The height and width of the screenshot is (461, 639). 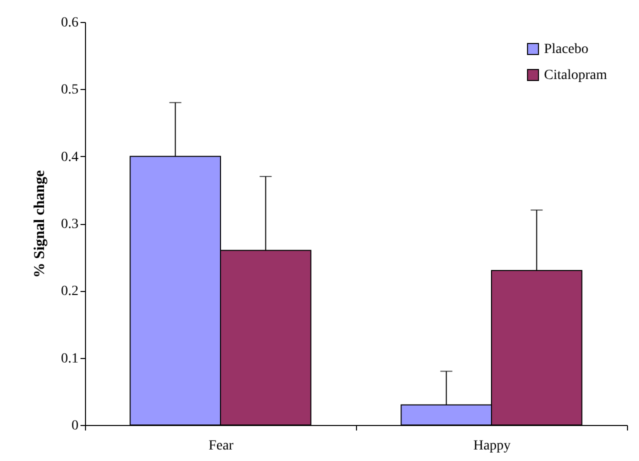 I want to click on y-axis-title: % Signal change, so click(x=40, y=224).